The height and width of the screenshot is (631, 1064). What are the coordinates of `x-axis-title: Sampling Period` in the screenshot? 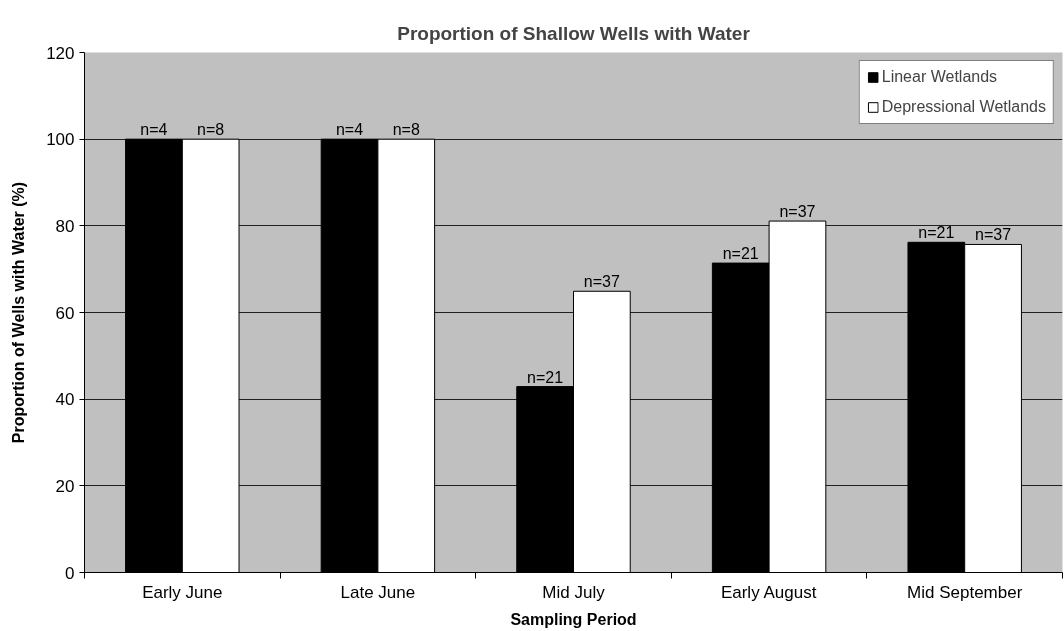 It's located at (573, 619).